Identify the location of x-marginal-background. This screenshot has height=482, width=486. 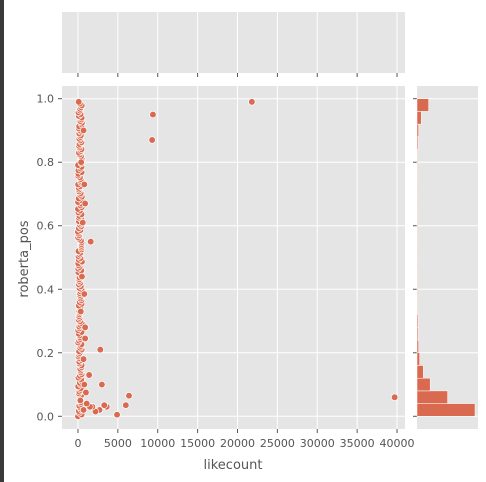
(233, 42).